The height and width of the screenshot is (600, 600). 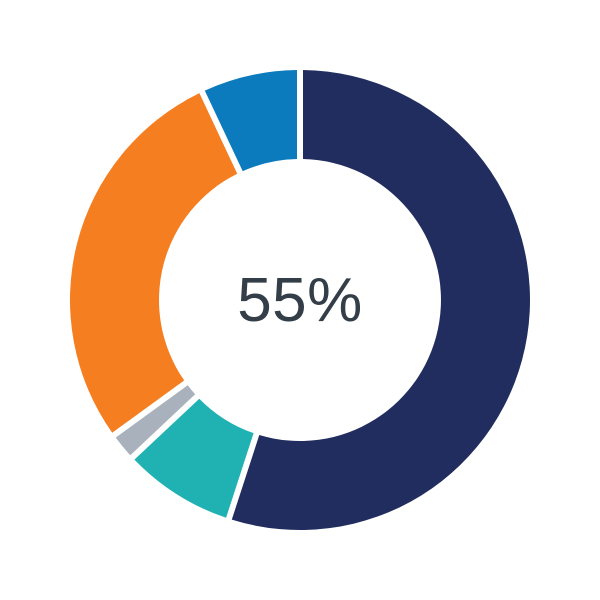 What do you see at coordinates (155, 420) in the screenshot?
I see `donut-segment-gray` at bounding box center [155, 420].